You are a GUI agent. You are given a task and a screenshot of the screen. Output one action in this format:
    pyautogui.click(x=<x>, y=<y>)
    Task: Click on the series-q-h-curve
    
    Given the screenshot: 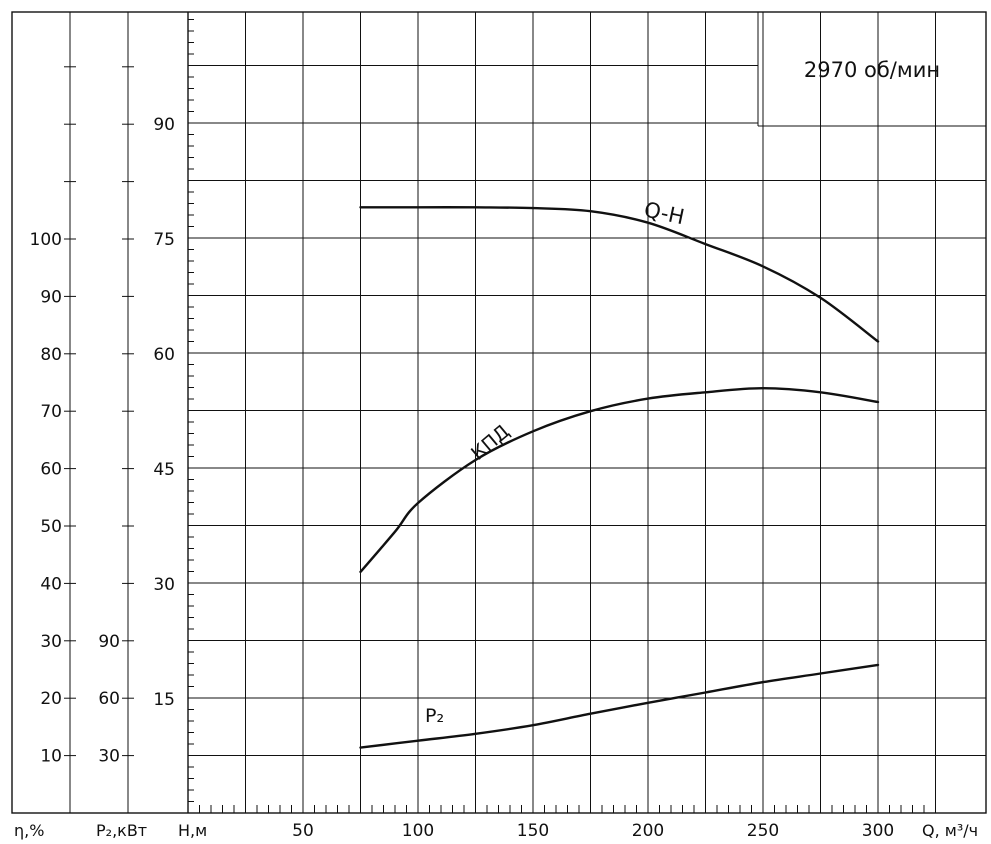 What is the action you would take?
    pyautogui.click(x=619, y=274)
    